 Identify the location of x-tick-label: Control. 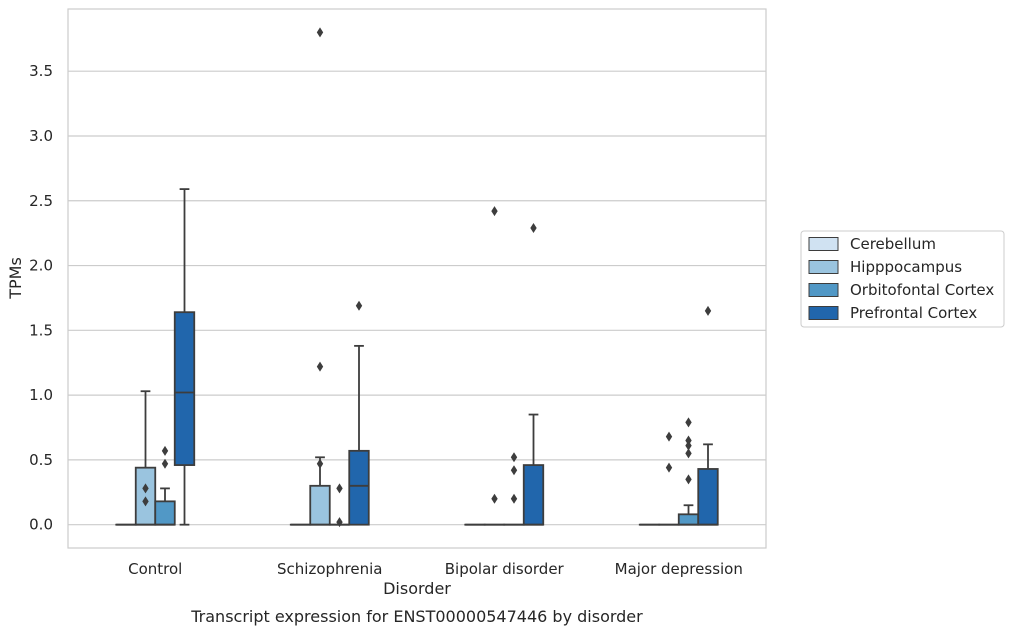
(155, 569).